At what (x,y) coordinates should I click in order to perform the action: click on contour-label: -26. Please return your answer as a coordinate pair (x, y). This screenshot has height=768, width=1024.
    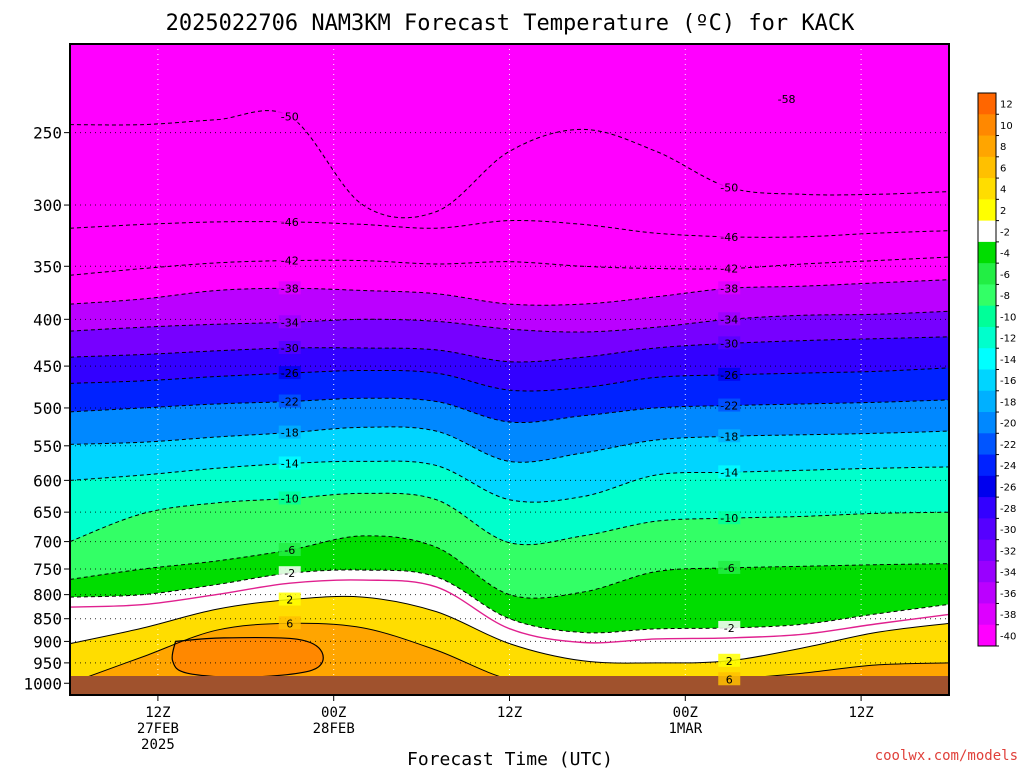
    Looking at the image, I should click on (289, 373).